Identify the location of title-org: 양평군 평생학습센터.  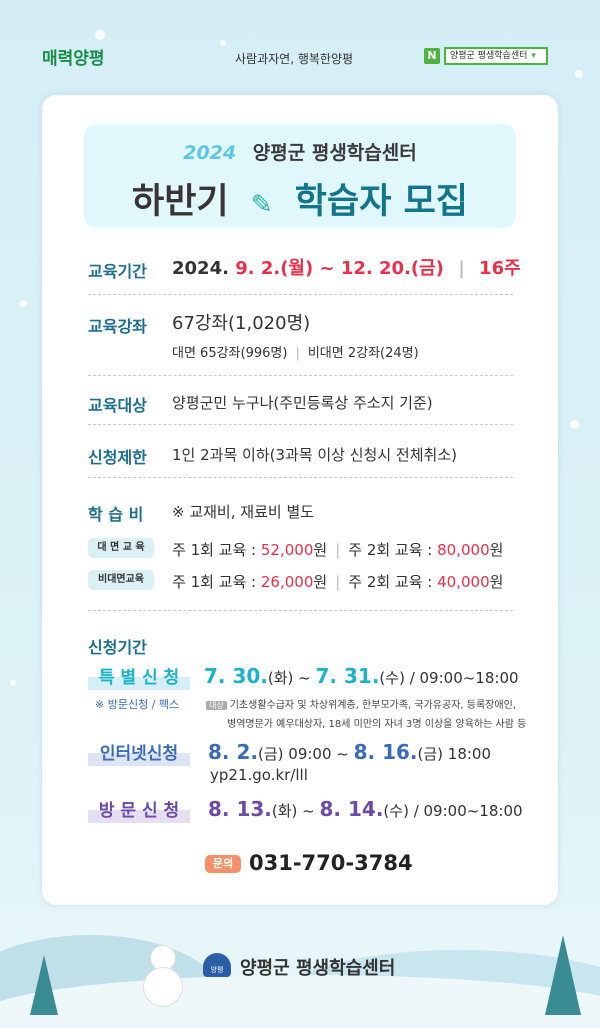
(334, 153).